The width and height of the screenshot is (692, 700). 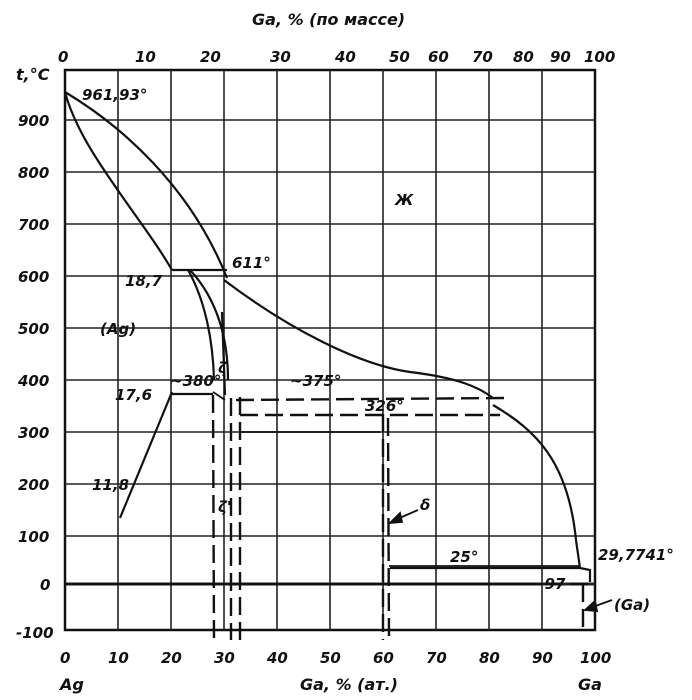 I want to click on top-tick-label: 60, so click(x=438, y=57).